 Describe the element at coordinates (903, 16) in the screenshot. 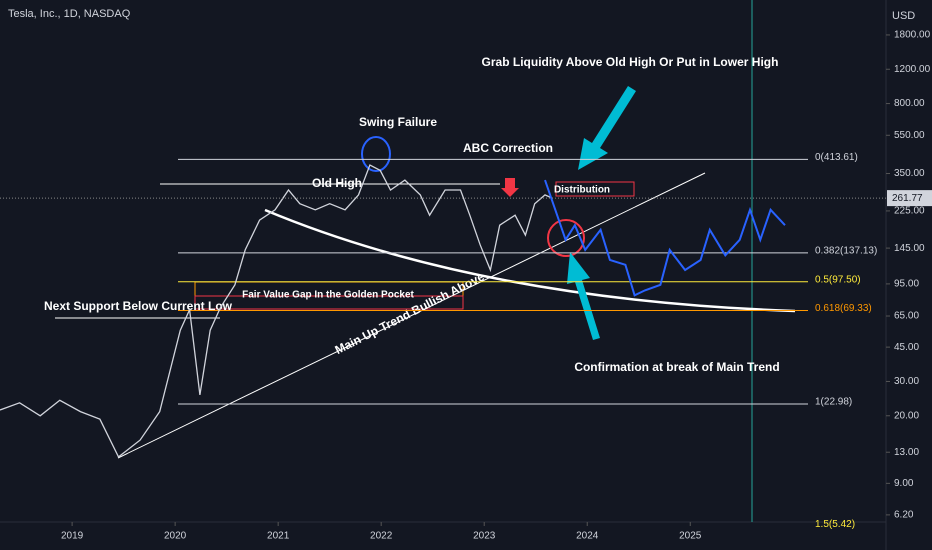

I see `currency: USD` at that location.